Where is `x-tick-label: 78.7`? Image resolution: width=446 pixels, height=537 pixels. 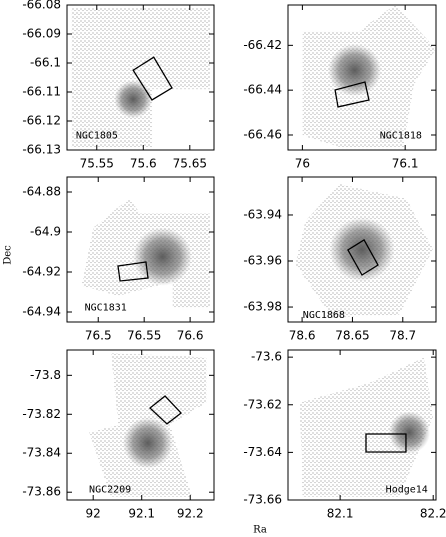
x-tick-label: 78.7 is located at coordinates (402, 336).